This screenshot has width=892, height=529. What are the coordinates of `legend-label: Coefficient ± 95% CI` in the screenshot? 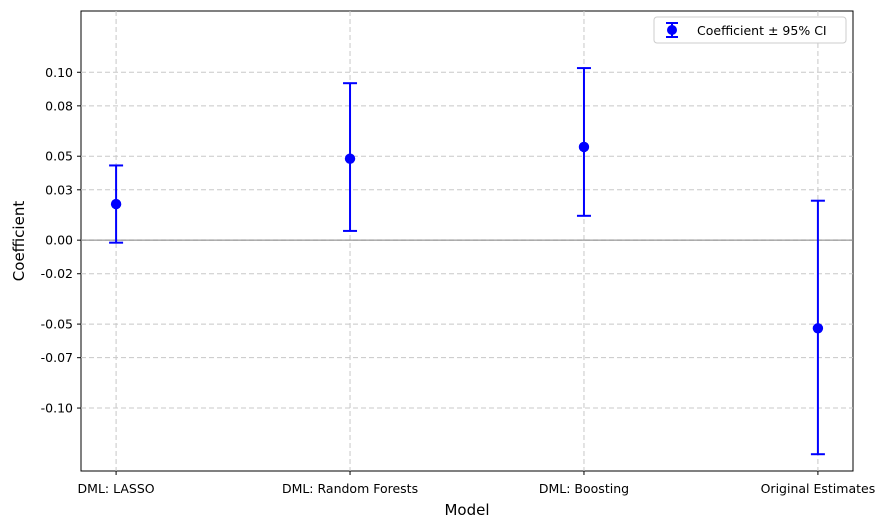 It's located at (762, 30).